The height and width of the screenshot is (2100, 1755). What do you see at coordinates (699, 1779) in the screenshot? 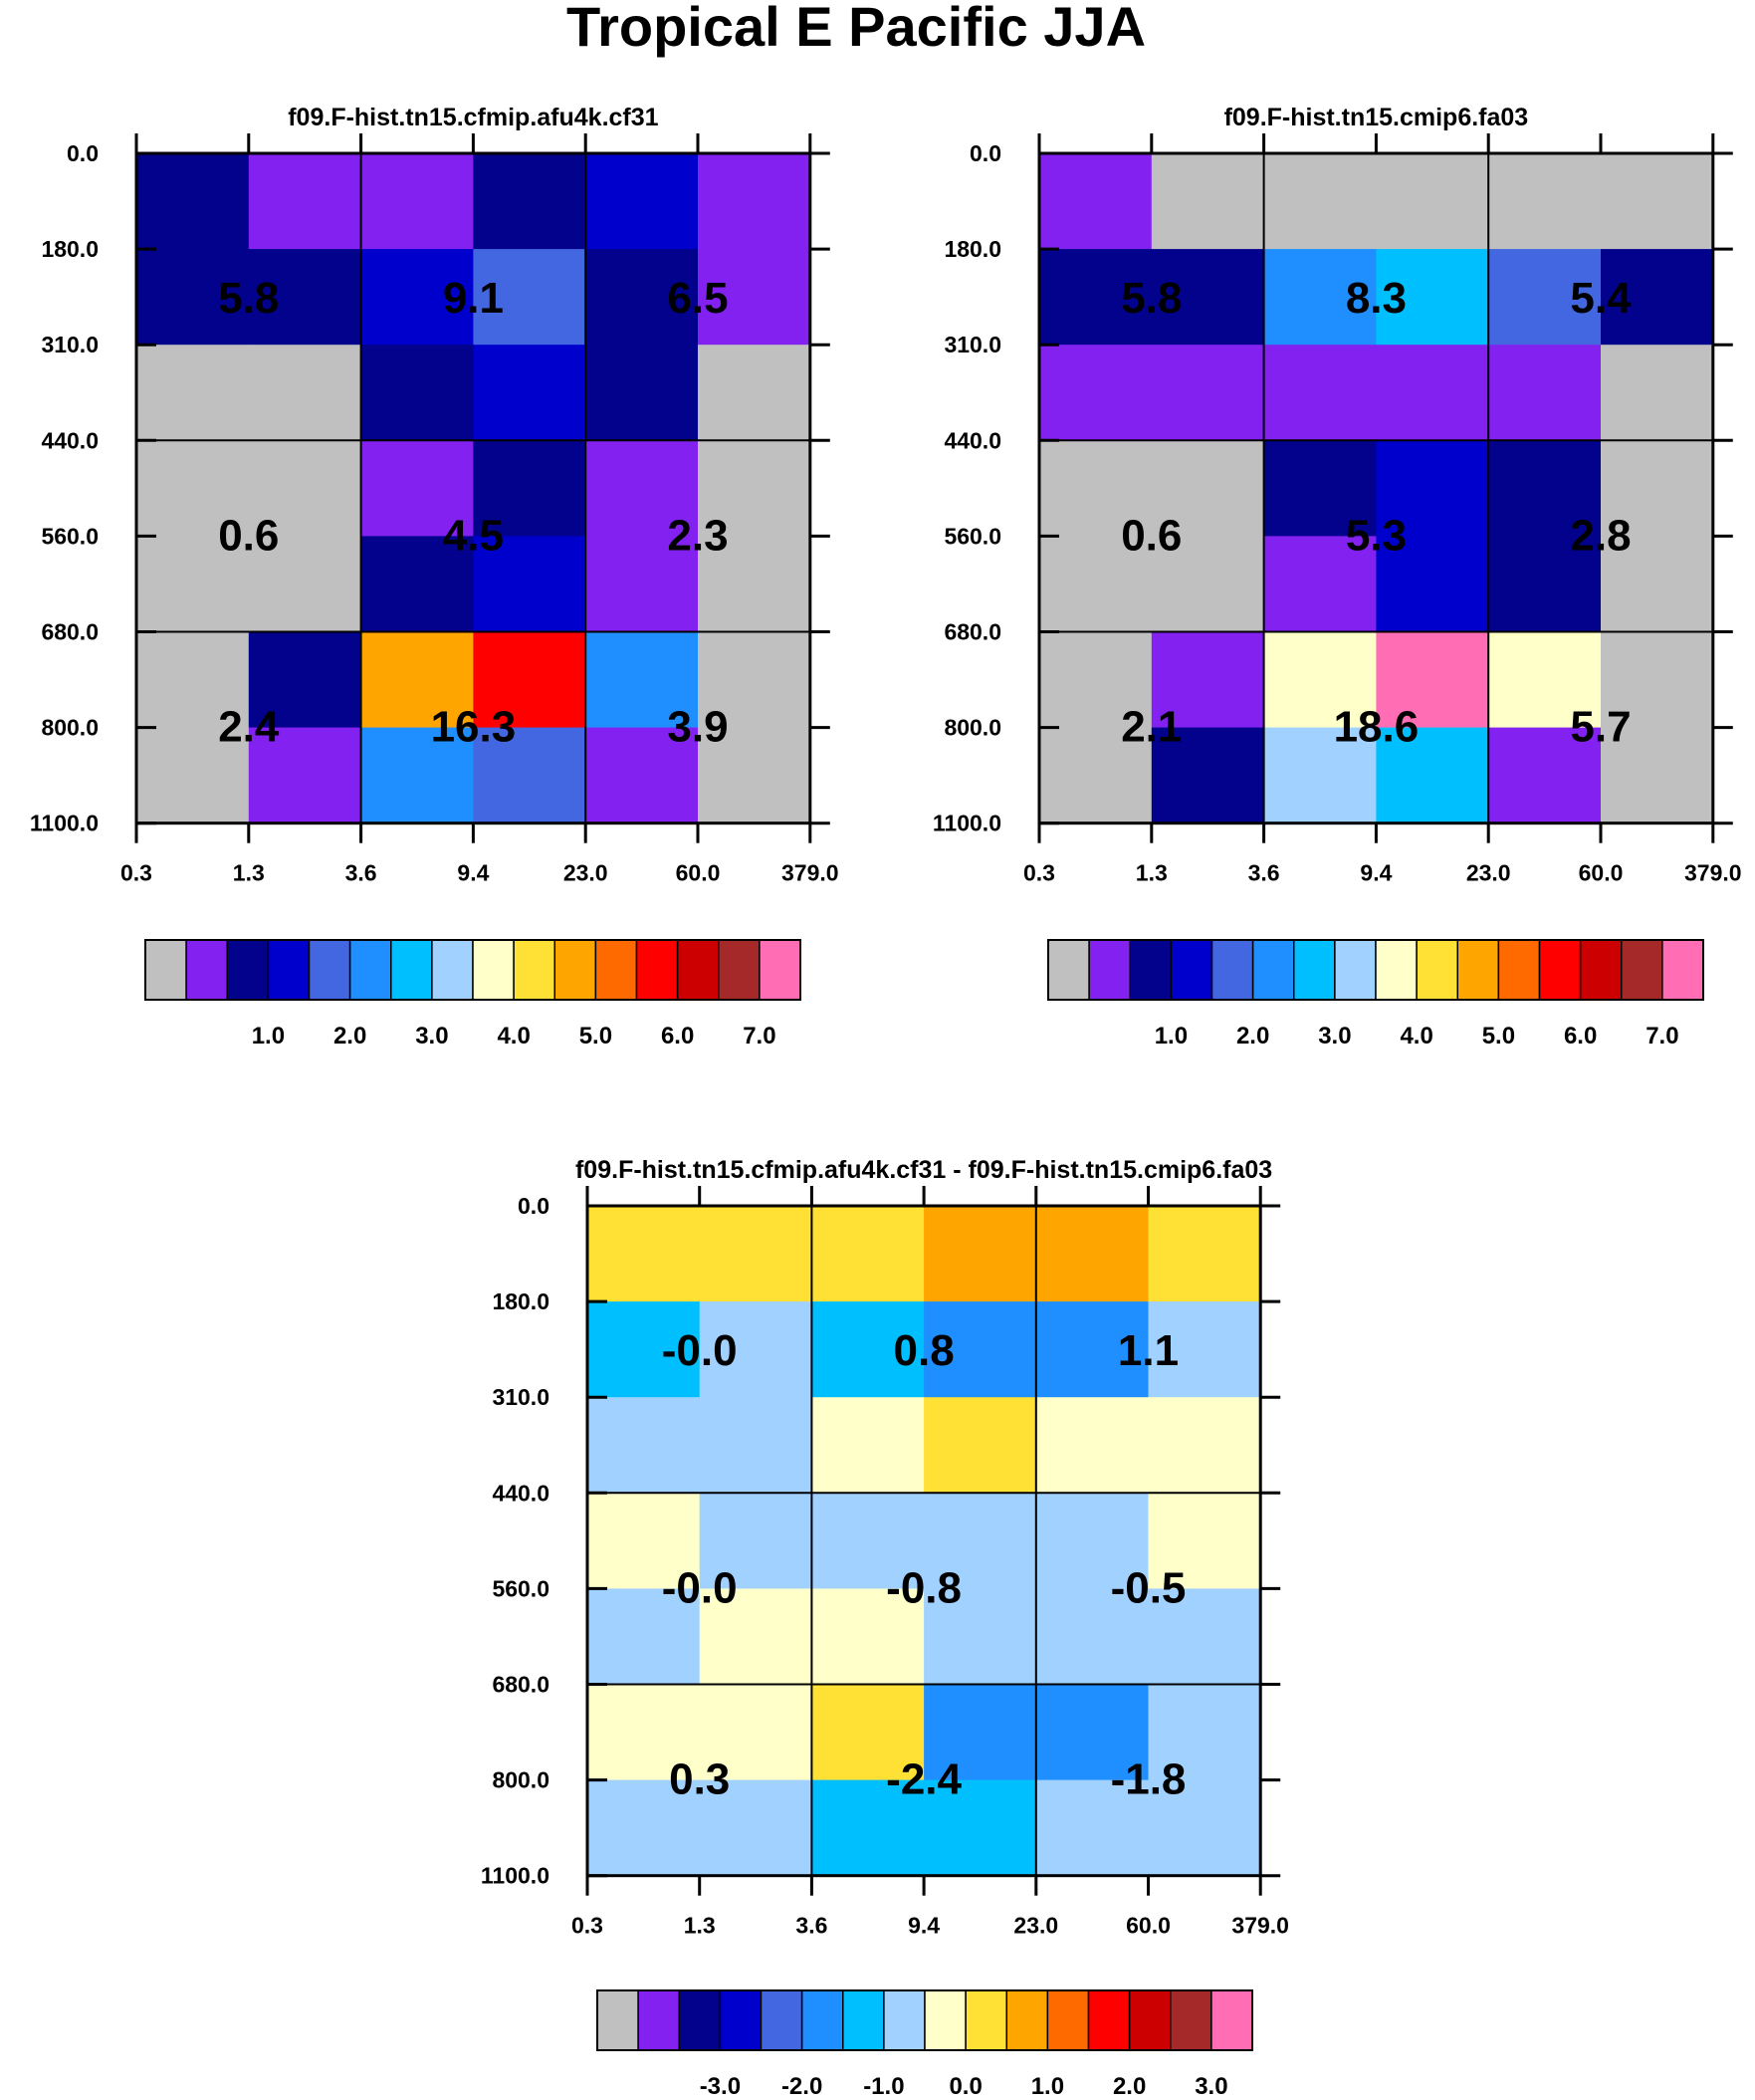
I see `block-value-label: 0.3` at bounding box center [699, 1779].